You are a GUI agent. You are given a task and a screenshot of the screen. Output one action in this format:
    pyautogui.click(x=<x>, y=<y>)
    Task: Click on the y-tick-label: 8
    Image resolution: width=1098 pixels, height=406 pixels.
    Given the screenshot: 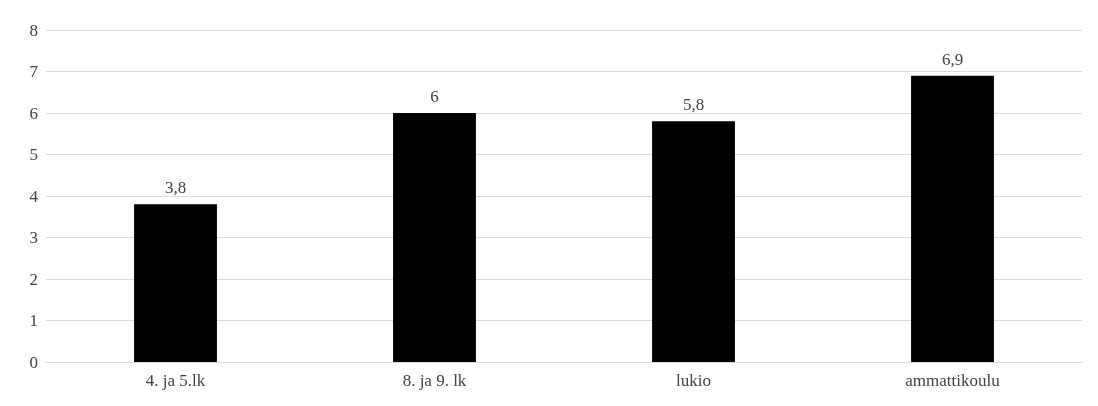 What is the action you would take?
    pyautogui.click(x=33, y=30)
    